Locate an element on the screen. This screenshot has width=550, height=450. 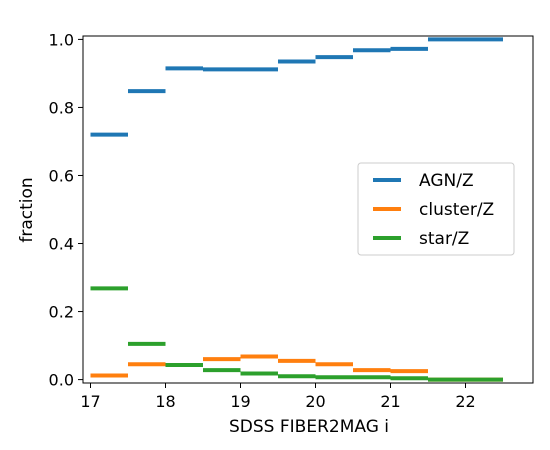
legend-label: star/Z is located at coordinates (444, 239).